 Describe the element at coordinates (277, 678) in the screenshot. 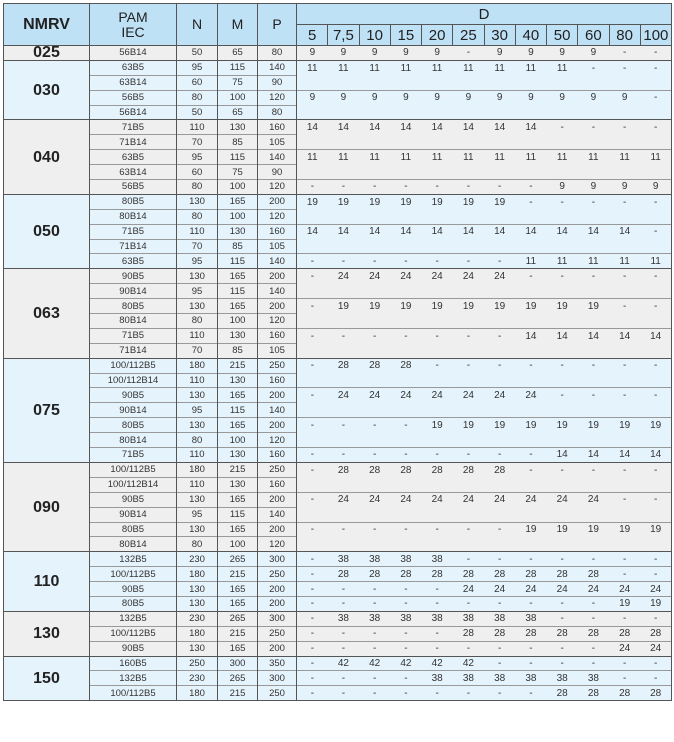

I see `p-cell: 300` at that location.